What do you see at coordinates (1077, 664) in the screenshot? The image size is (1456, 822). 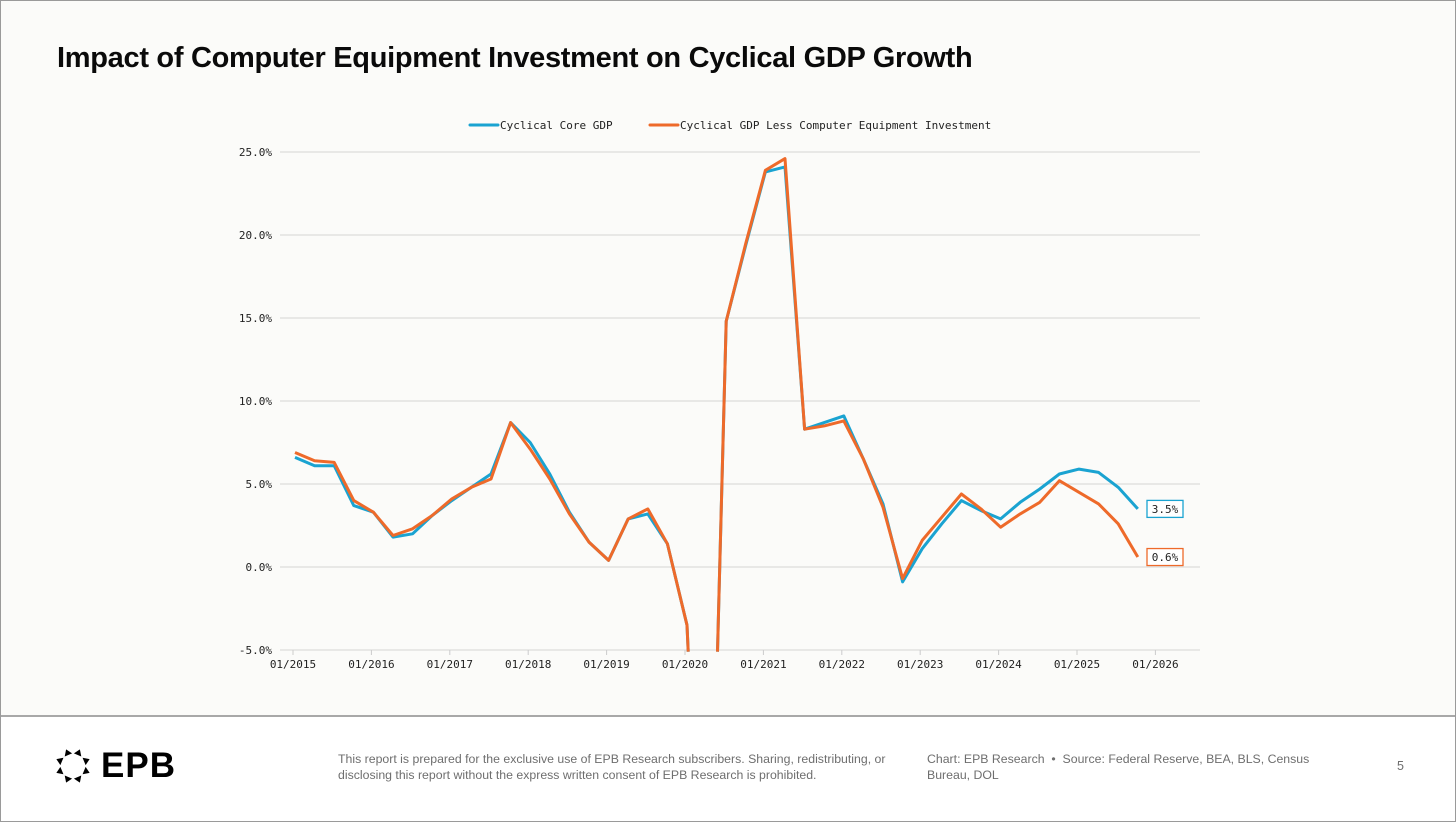 I see `x-tick-label: 01/2025` at bounding box center [1077, 664].